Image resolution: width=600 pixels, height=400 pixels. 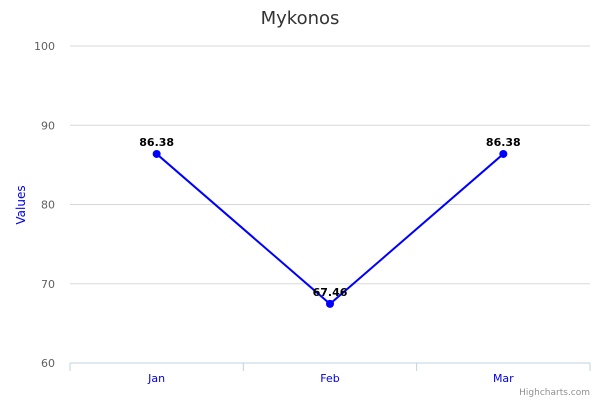 I want to click on x-tick-label: Feb, so click(x=329, y=378).